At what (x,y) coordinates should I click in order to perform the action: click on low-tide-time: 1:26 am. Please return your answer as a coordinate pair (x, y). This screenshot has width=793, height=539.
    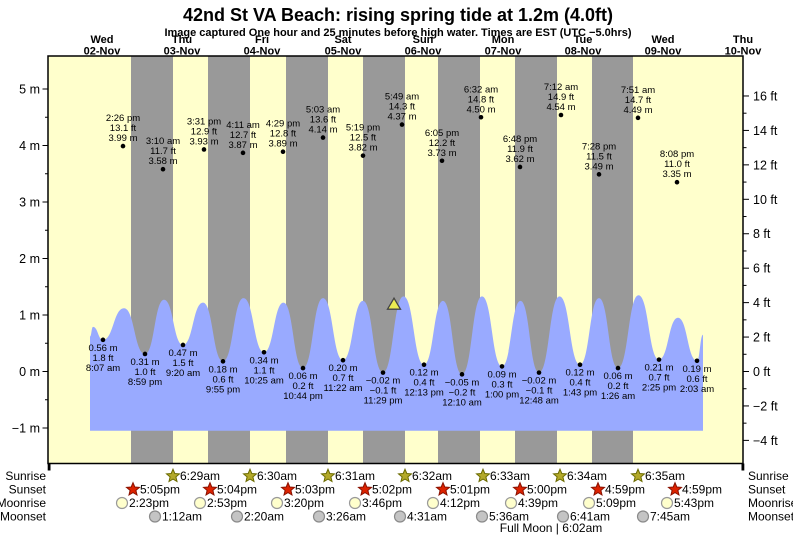
    Looking at the image, I should click on (618, 396).